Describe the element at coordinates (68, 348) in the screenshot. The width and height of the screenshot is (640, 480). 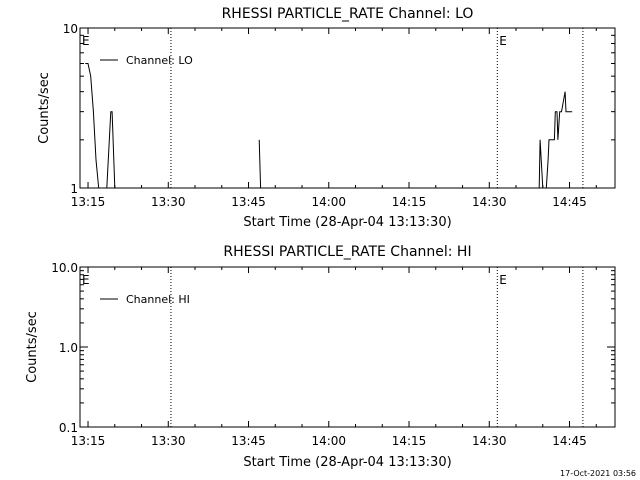
I see `y-tick-label: 1.0` at that location.